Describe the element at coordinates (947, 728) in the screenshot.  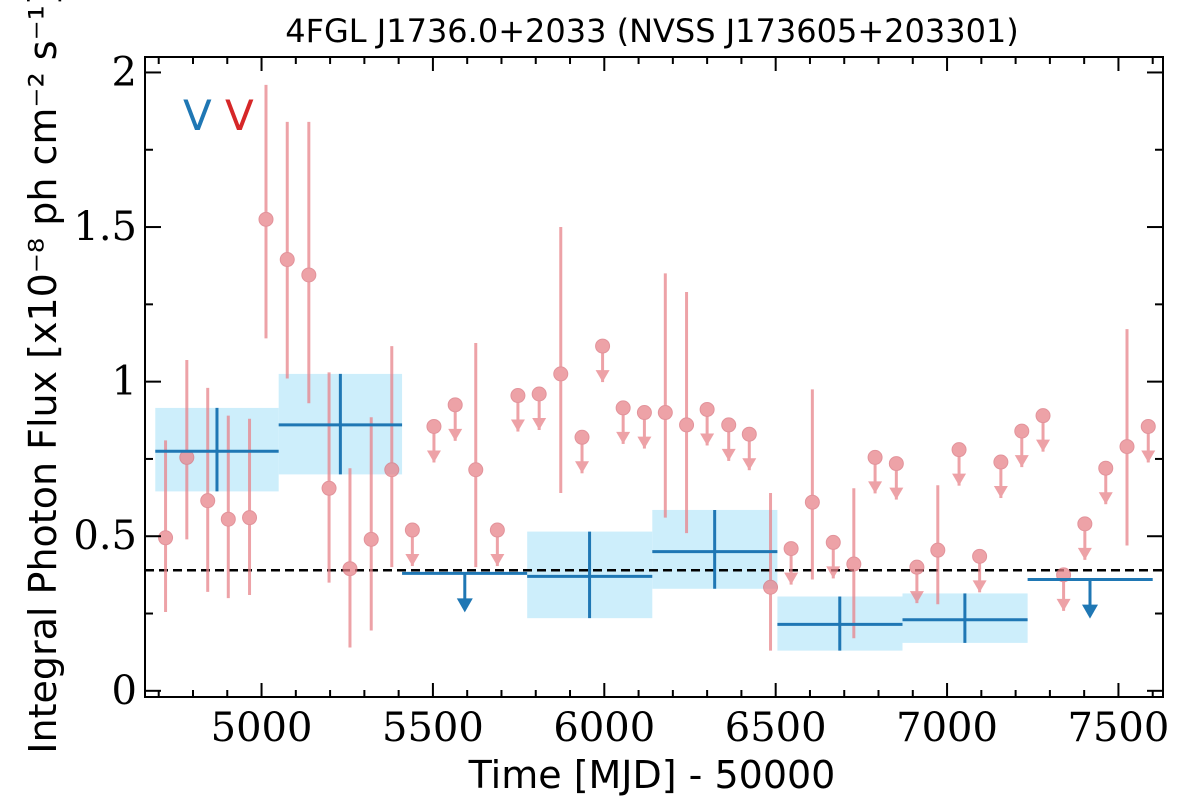
I see `x-tick-label: 7000` at that location.